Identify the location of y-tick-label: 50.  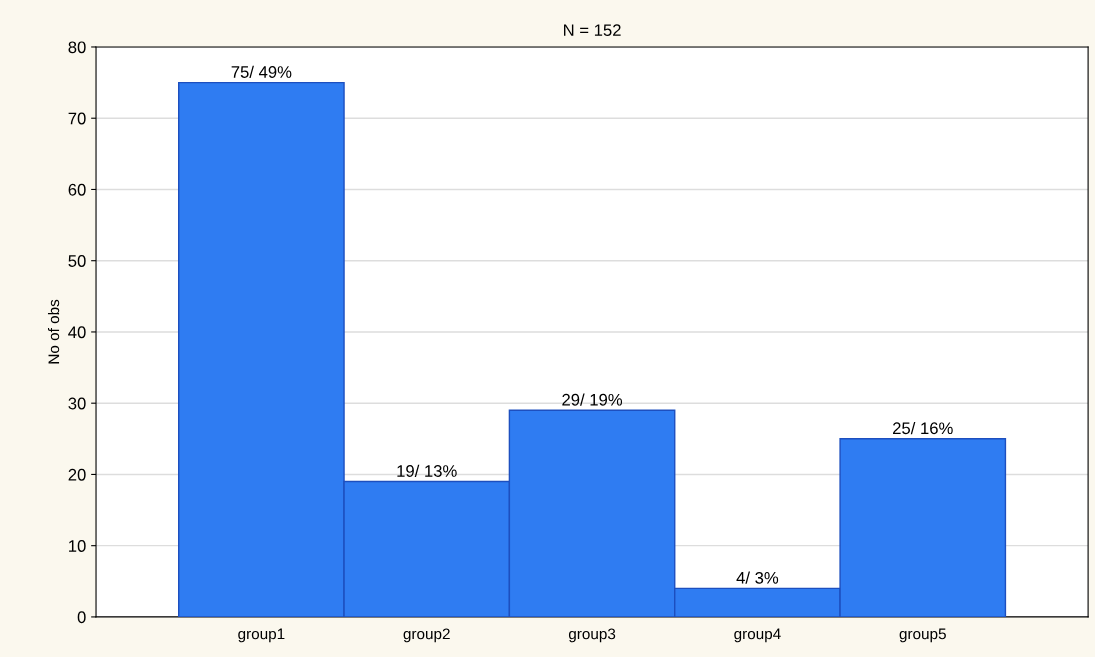
(77, 261).